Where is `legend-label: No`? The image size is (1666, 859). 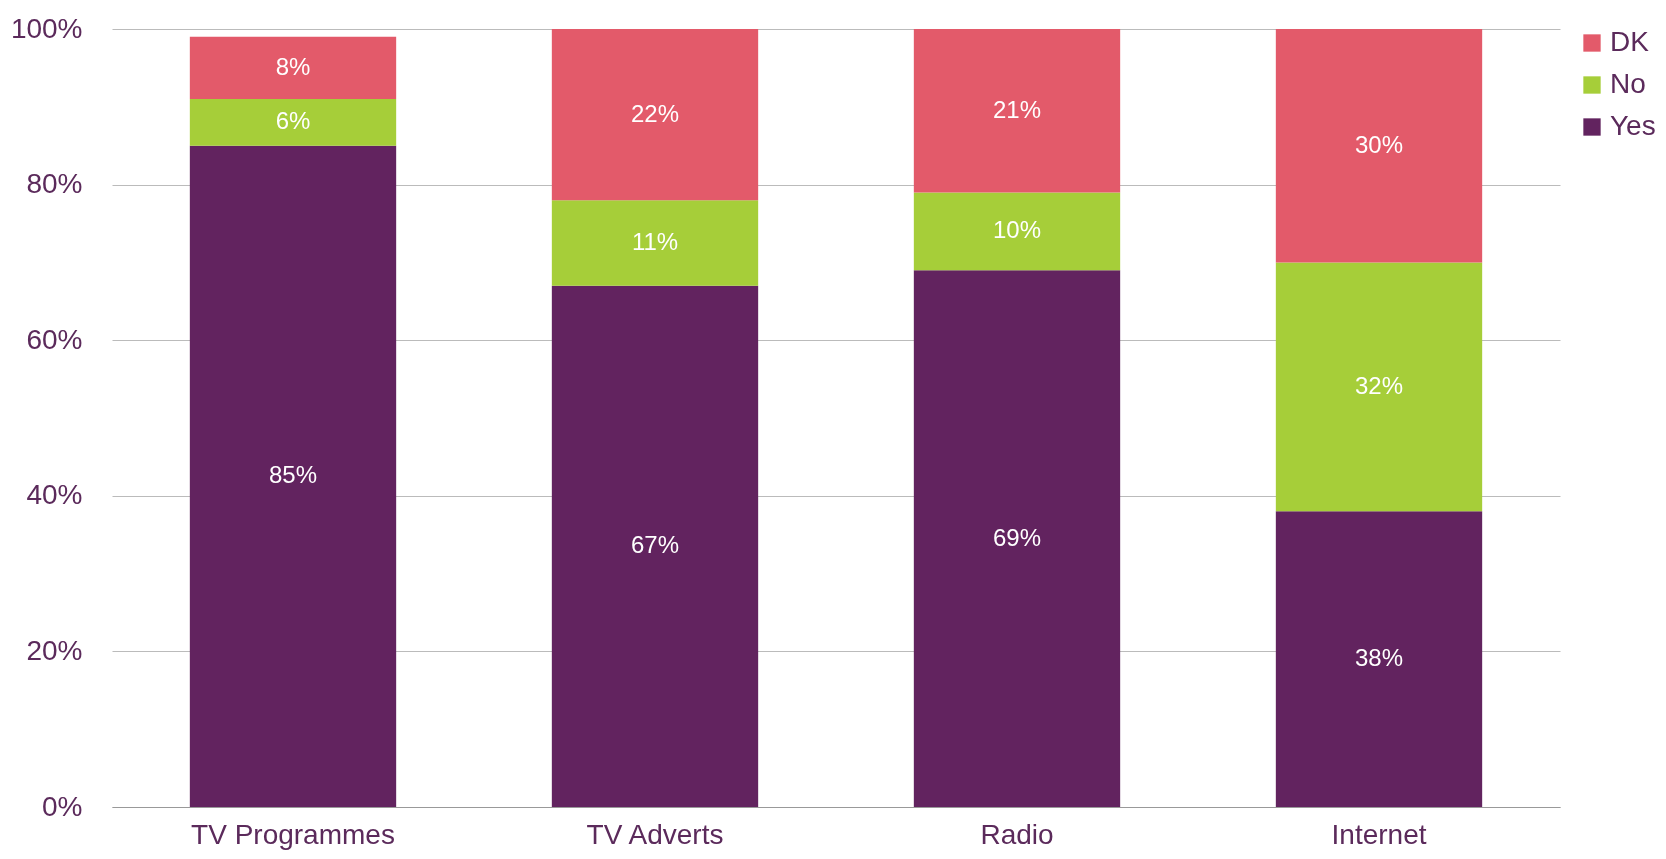 legend-label: No is located at coordinates (1628, 83).